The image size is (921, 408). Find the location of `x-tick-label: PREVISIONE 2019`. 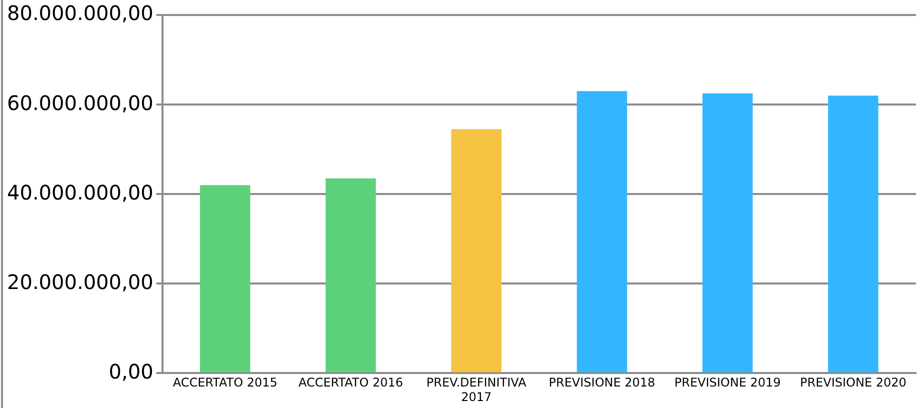

x-tick-label: PREVISIONE 2019 is located at coordinates (727, 383).